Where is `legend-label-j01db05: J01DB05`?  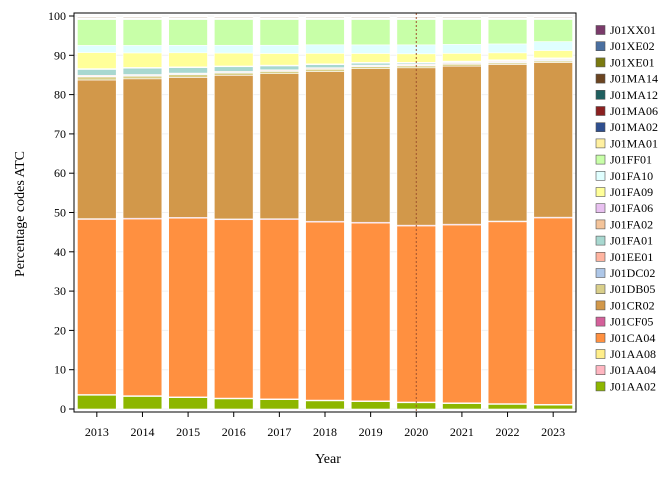
legend-label-j01db05: J01DB05 is located at coordinates (632, 289).